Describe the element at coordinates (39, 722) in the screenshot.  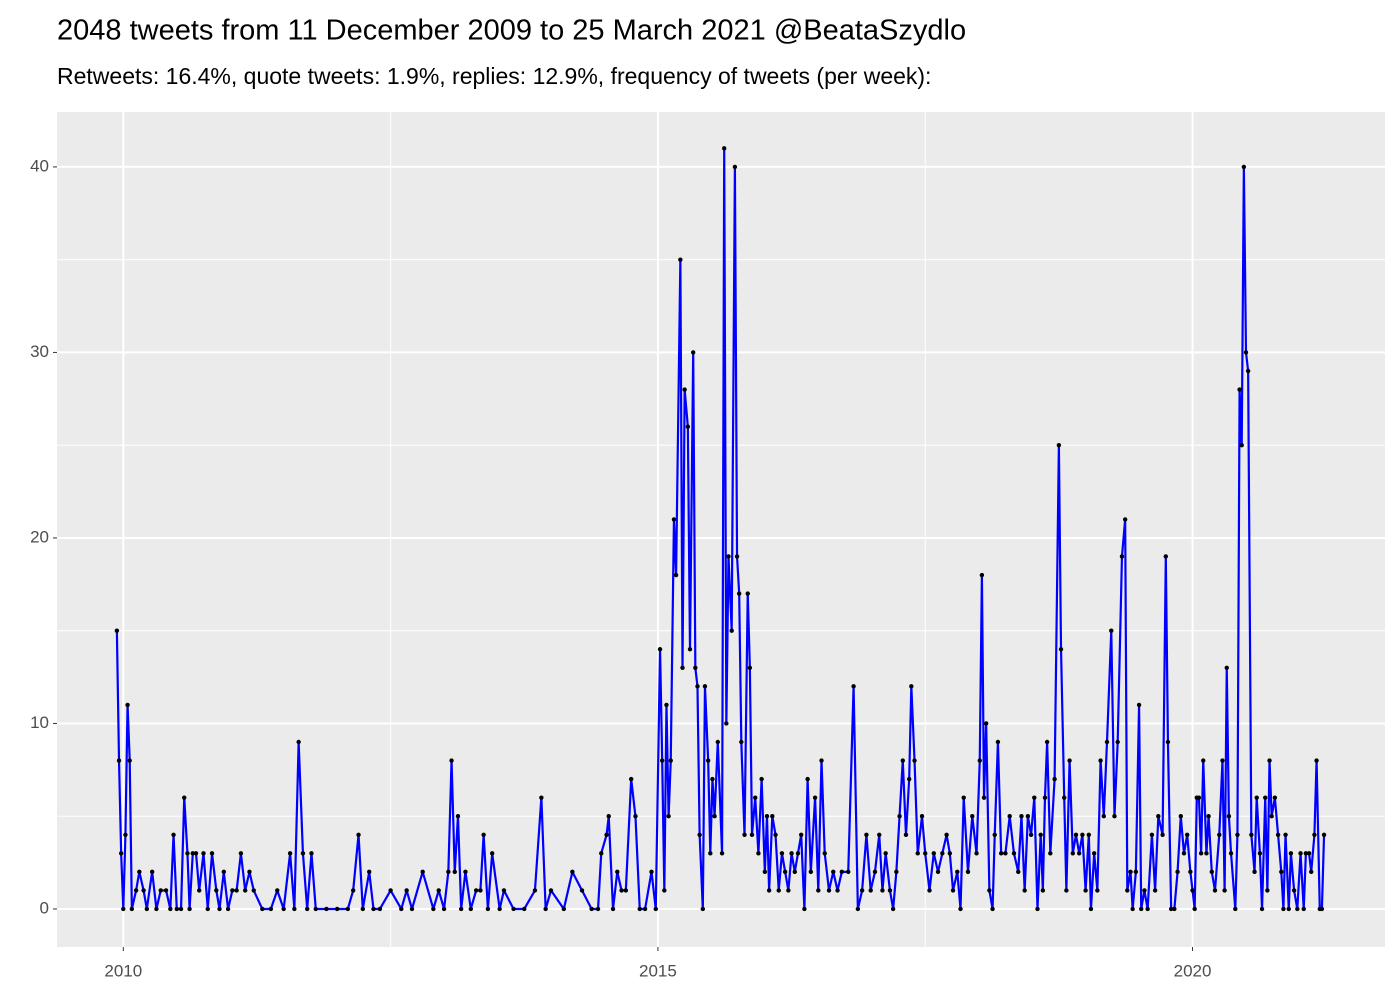
I see `y-tick-label: 10` at that location.